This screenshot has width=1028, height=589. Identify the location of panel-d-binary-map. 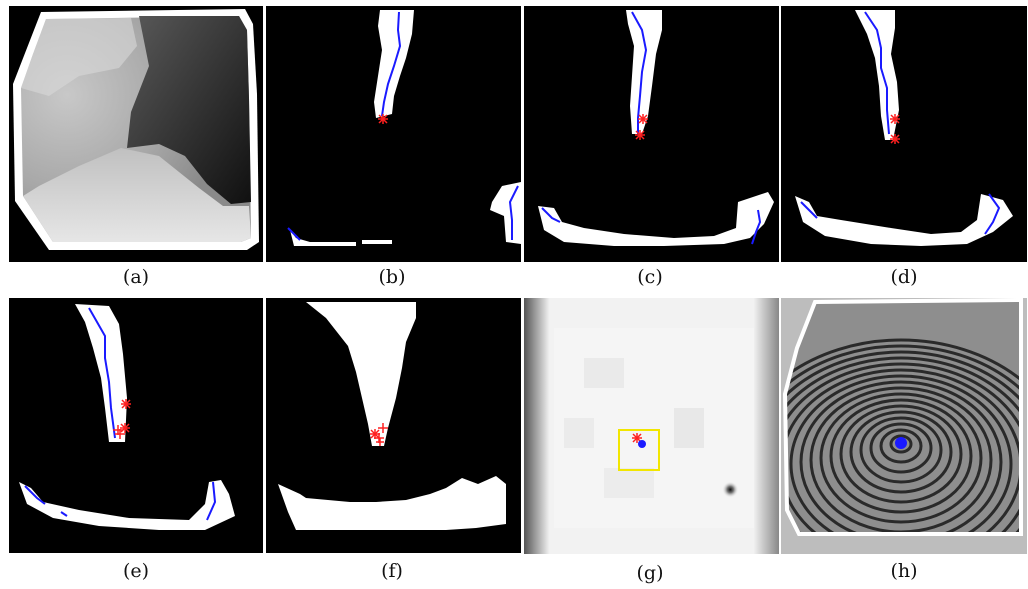
(904, 134).